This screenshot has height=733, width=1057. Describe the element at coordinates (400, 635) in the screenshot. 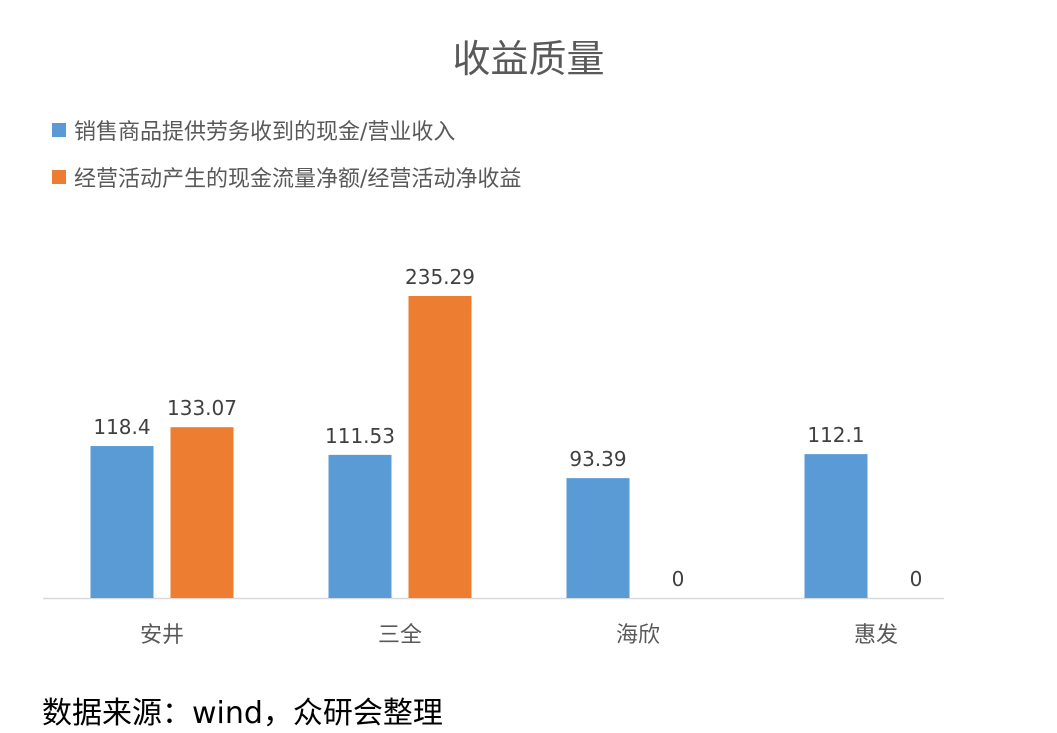

I see `x-tick-label: 三全` at that location.